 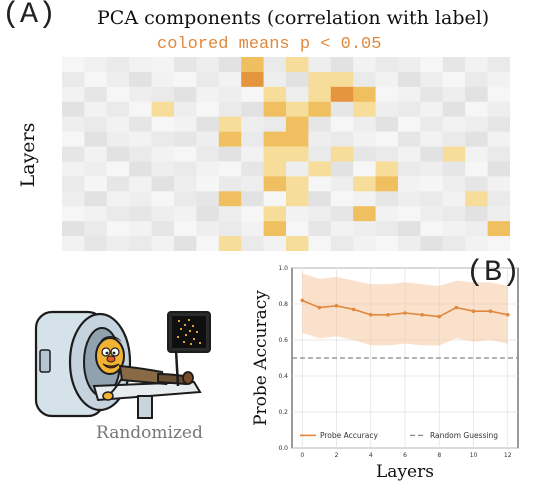 What do you see at coordinates (283, 340) in the screenshot?
I see `y-tick-label: 0.6` at bounding box center [283, 340].